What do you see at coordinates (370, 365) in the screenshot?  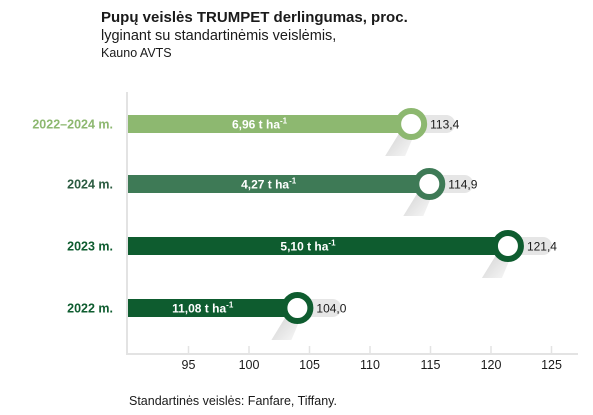 I see `x-tick-label: 110` at bounding box center [370, 365].